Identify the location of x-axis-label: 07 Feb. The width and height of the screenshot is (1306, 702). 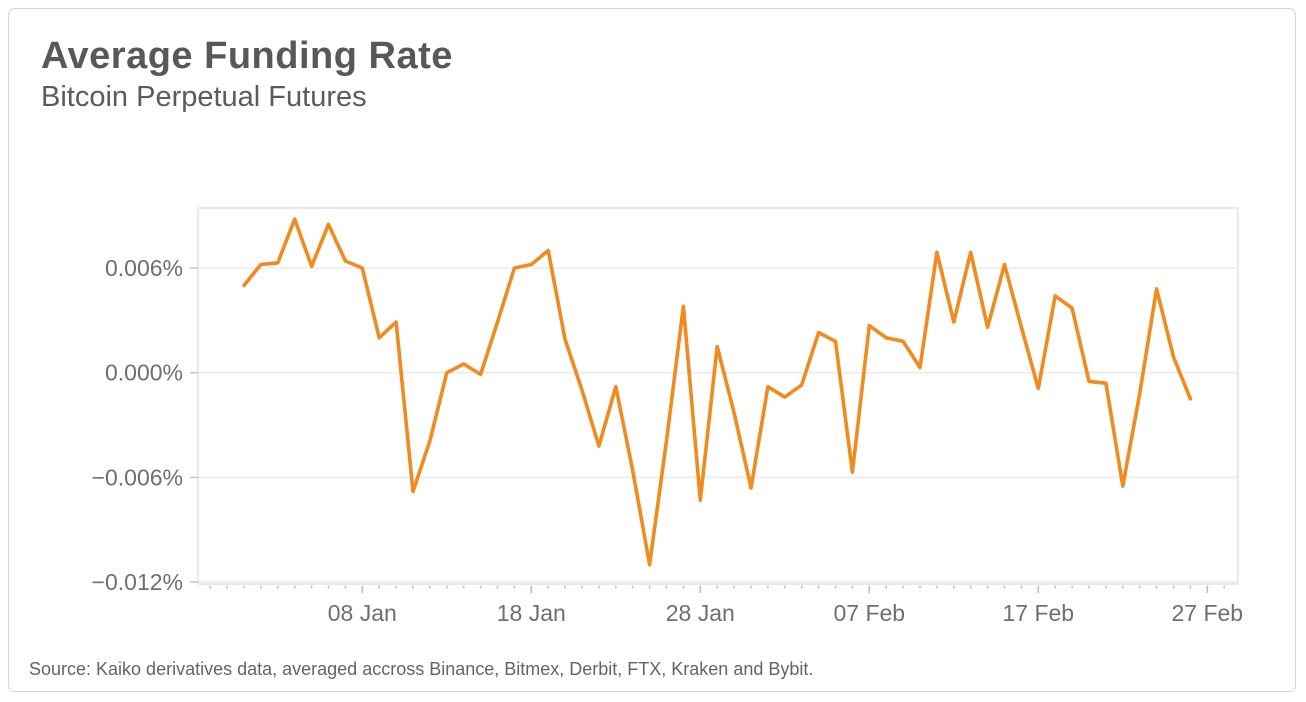
(869, 613).